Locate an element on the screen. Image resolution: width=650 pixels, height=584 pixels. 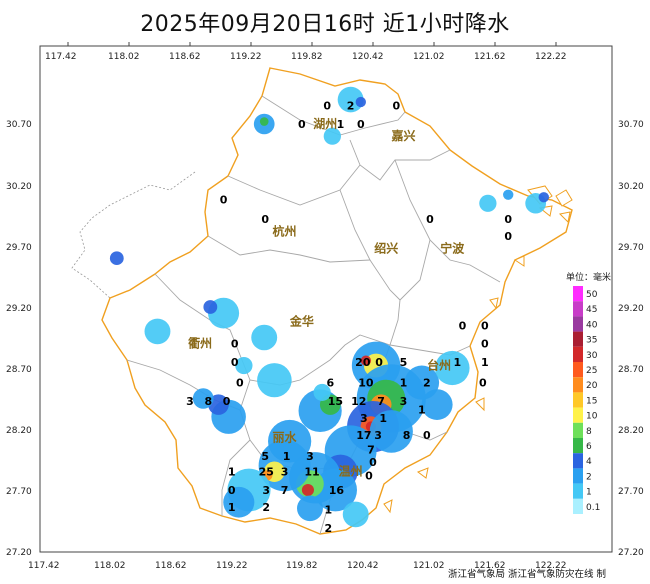
lat-tick-label: 27.70 is located at coordinates (19, 492).